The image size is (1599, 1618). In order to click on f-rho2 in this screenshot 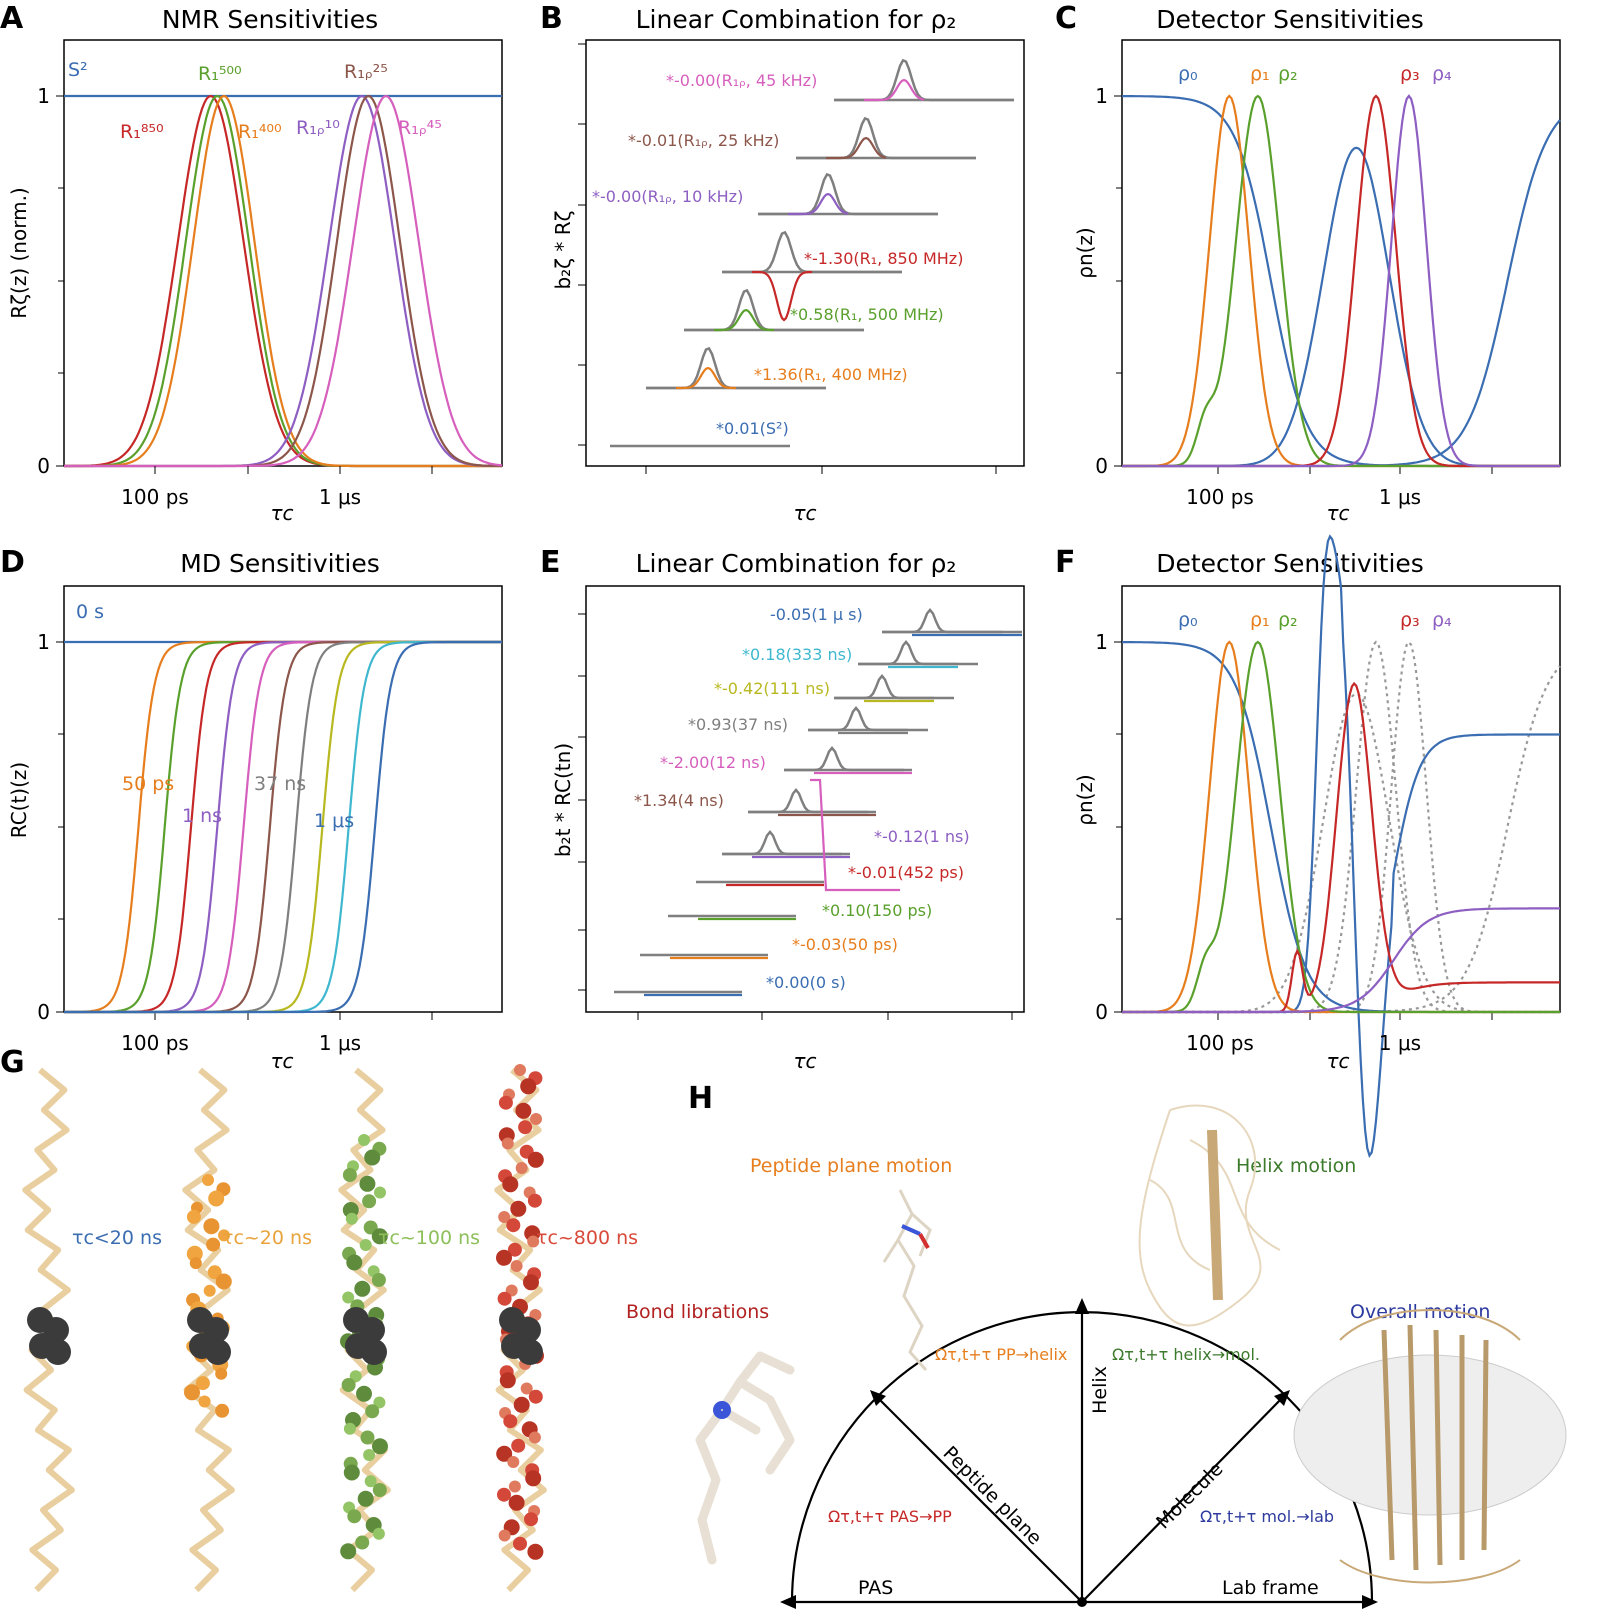, I will do `click(1341, 827)`.